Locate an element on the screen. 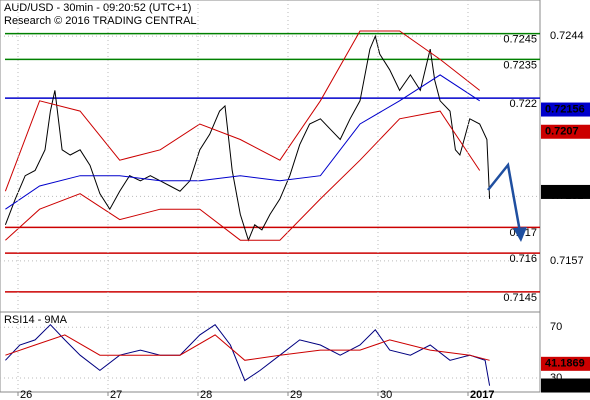  x-tick-label: 28 is located at coordinates (206, 394).